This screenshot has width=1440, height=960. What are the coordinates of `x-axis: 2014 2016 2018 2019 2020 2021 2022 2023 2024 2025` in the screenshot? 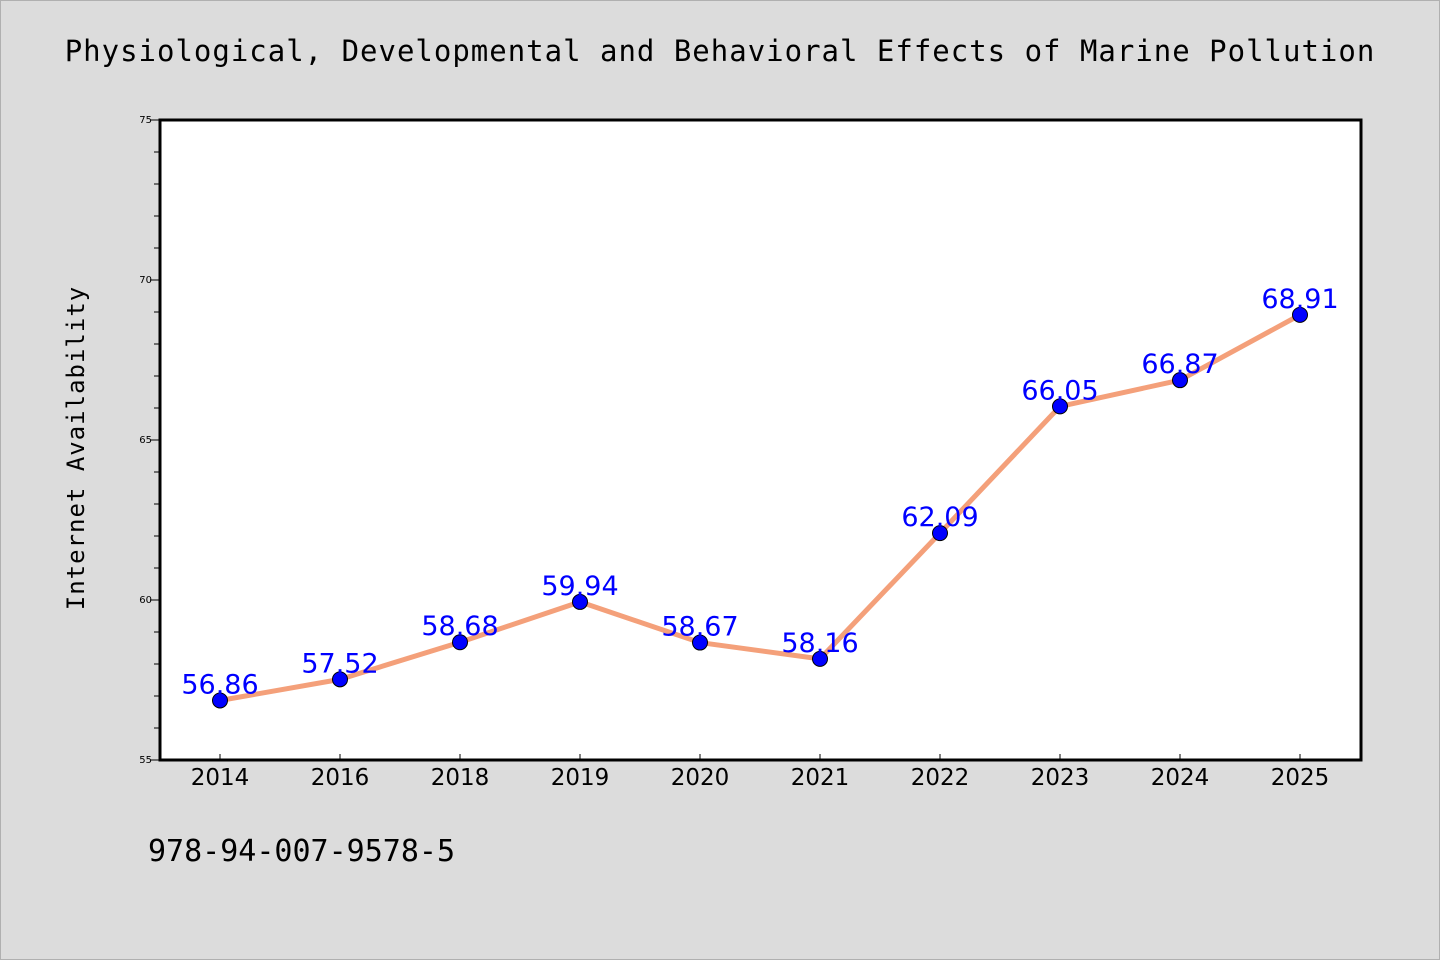 It's located at (760, 772).